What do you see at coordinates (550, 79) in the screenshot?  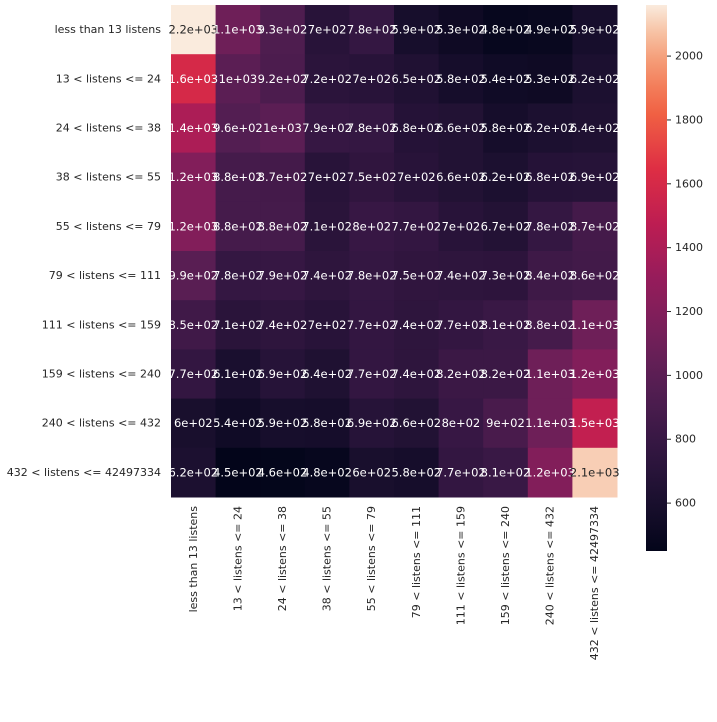 I see `cell-value-label: 5.3e+02` at bounding box center [550, 79].